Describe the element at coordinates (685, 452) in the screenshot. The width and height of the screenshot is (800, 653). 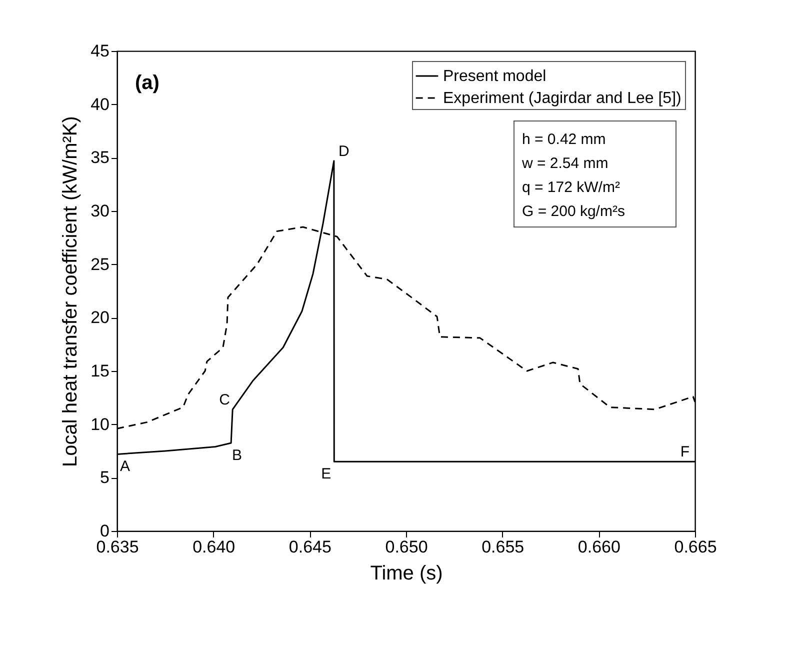
I see `annotation: F` at that location.